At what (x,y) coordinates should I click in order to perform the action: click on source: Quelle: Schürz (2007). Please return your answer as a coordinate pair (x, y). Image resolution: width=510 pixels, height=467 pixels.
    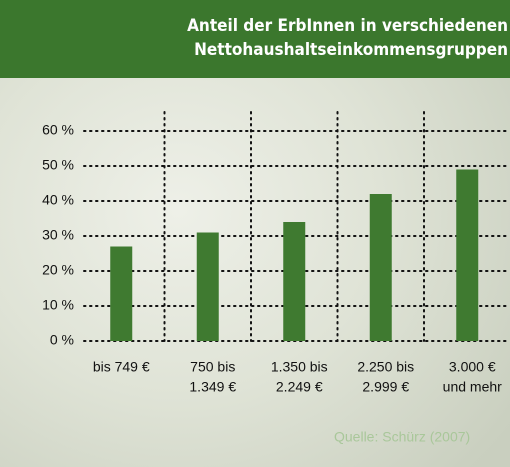
    Looking at the image, I should click on (402, 437).